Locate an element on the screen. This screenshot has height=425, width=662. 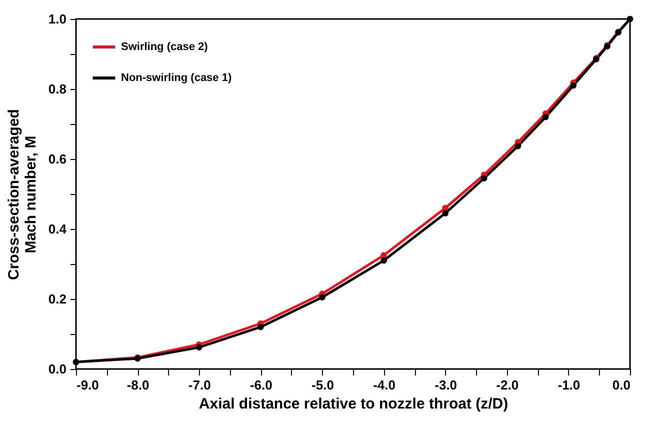
x-tick-label: -3.0 is located at coordinates (446, 385).